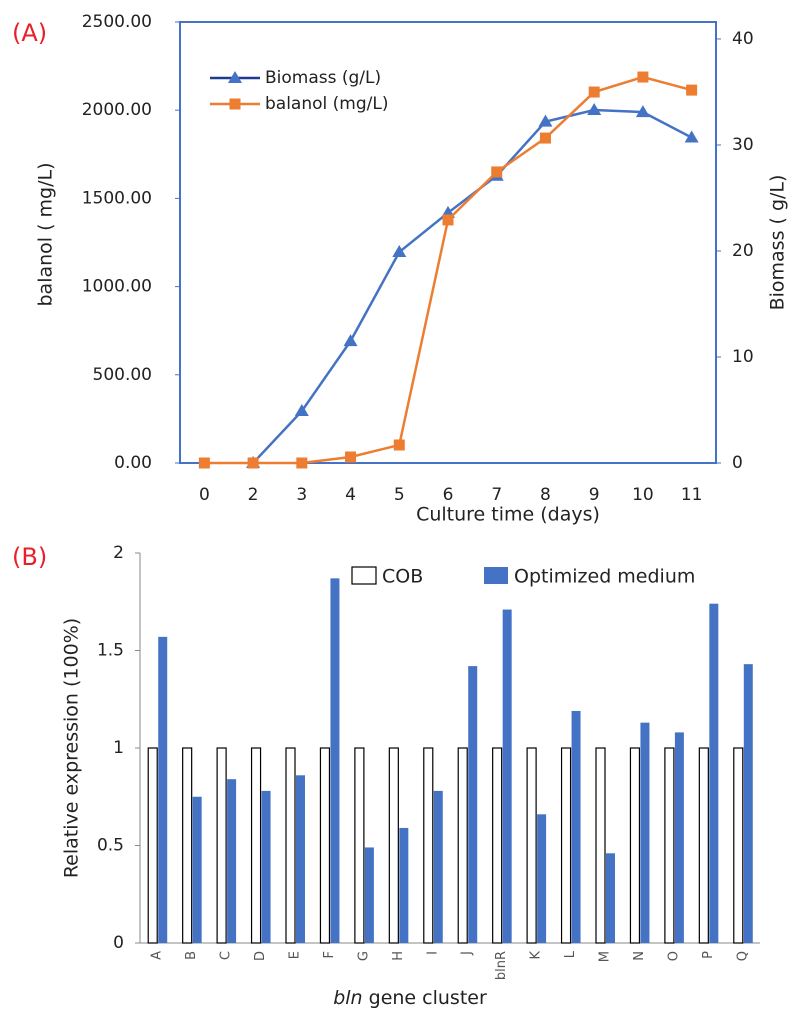 This screenshot has height=1014, width=799. What do you see at coordinates (295, 955) in the screenshot?
I see `x-tick-label: E` at bounding box center [295, 955].